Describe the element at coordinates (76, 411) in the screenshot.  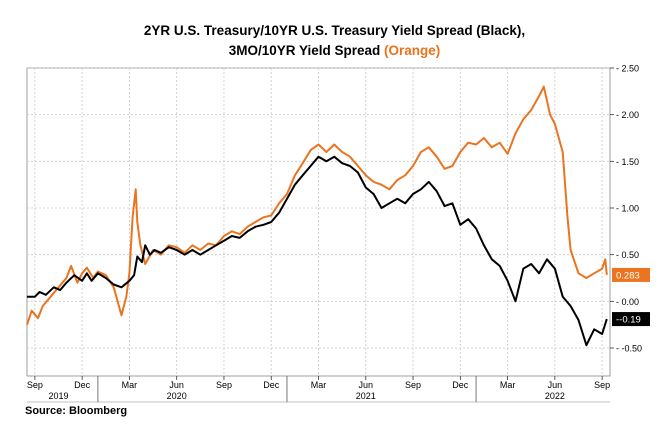
I see `chart-source: Source: Bloomberg` at that location.